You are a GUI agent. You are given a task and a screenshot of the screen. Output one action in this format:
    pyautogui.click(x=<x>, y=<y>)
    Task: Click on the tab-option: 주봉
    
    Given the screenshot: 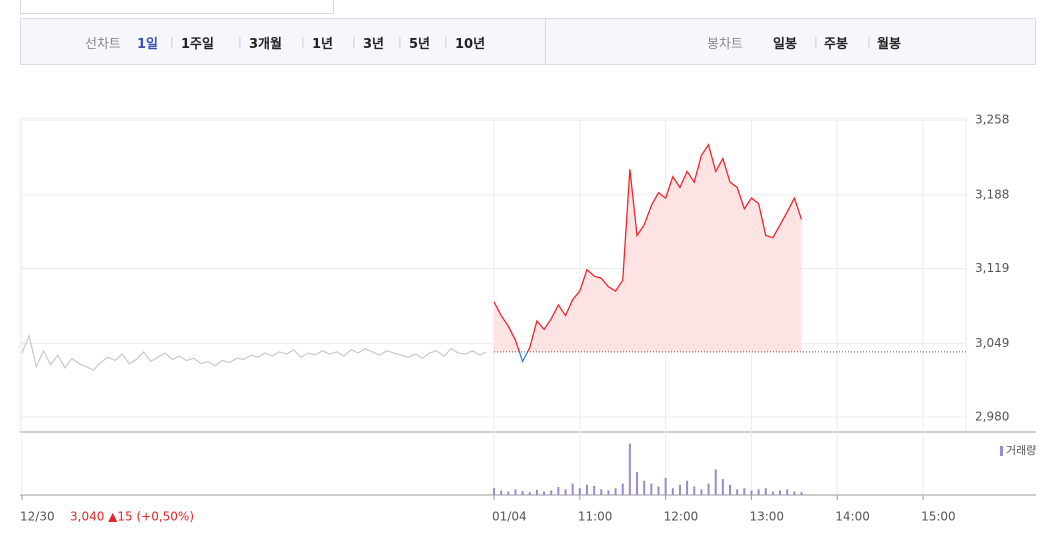 What is the action you would take?
    pyautogui.click(x=836, y=44)
    